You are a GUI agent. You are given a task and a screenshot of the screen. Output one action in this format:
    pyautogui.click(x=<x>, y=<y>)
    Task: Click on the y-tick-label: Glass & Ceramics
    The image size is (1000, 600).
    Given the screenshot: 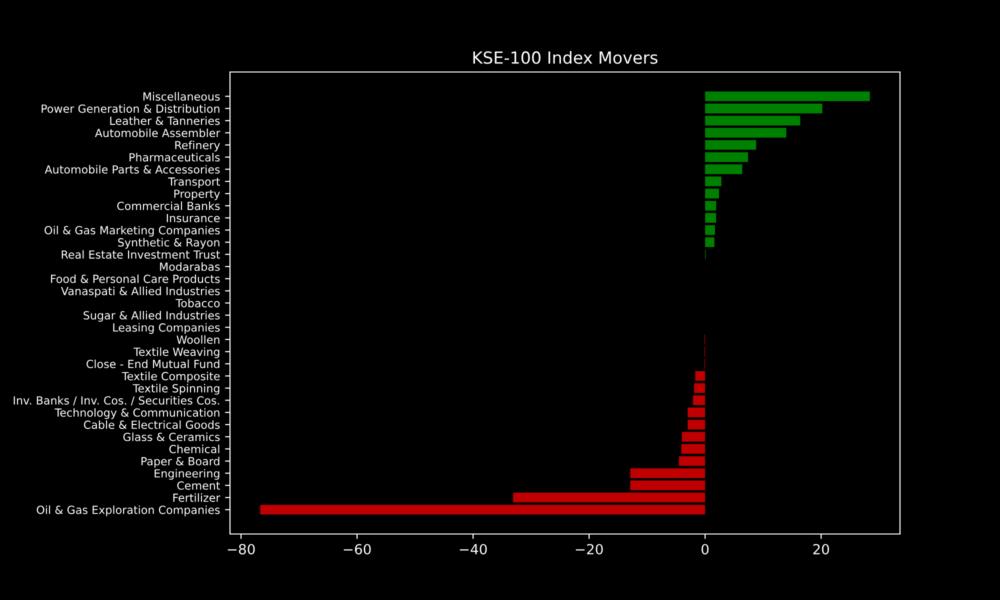 What is the action you would take?
    pyautogui.click(x=171, y=437)
    